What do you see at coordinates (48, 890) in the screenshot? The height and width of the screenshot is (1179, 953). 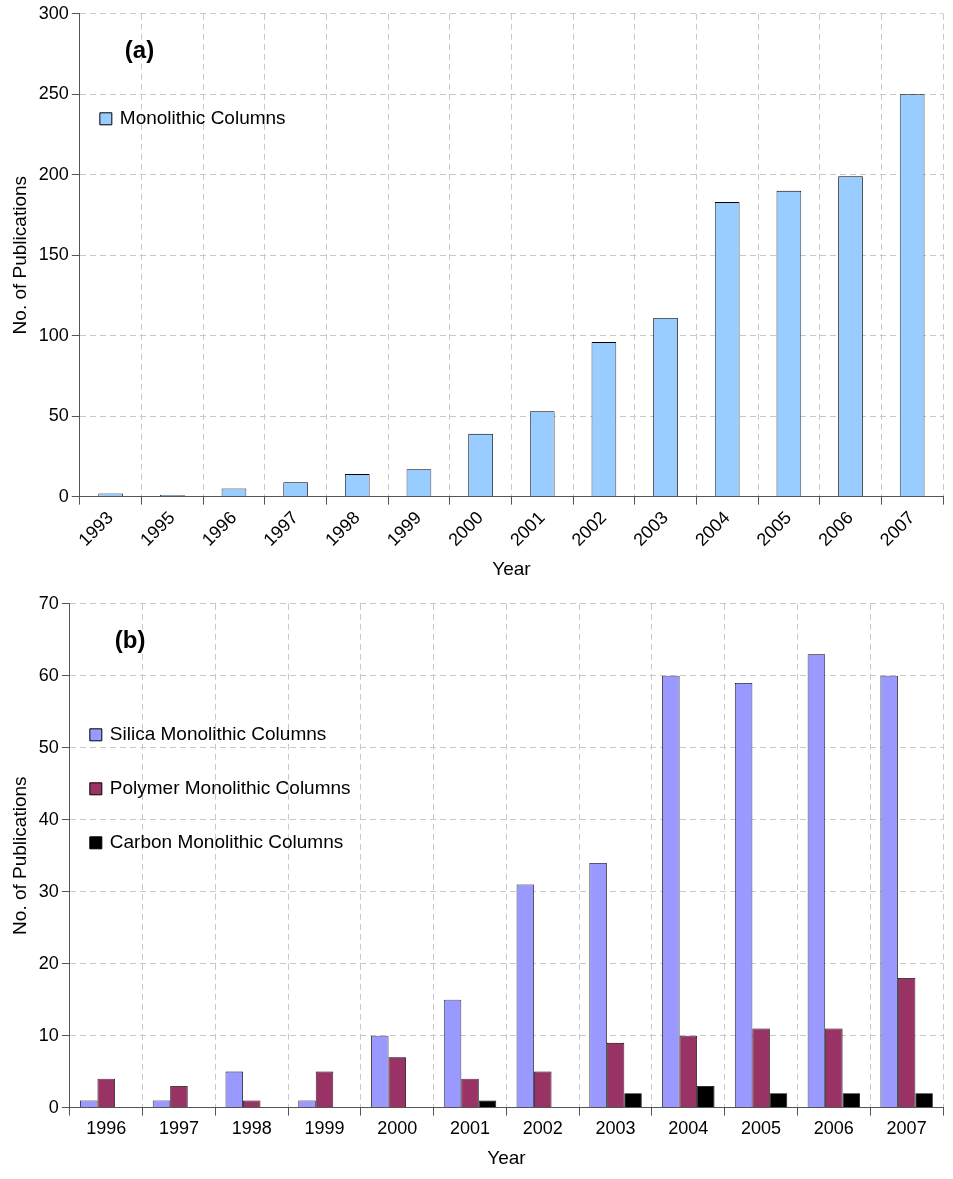 I see `y-tick-label: 30` at bounding box center [48, 890].